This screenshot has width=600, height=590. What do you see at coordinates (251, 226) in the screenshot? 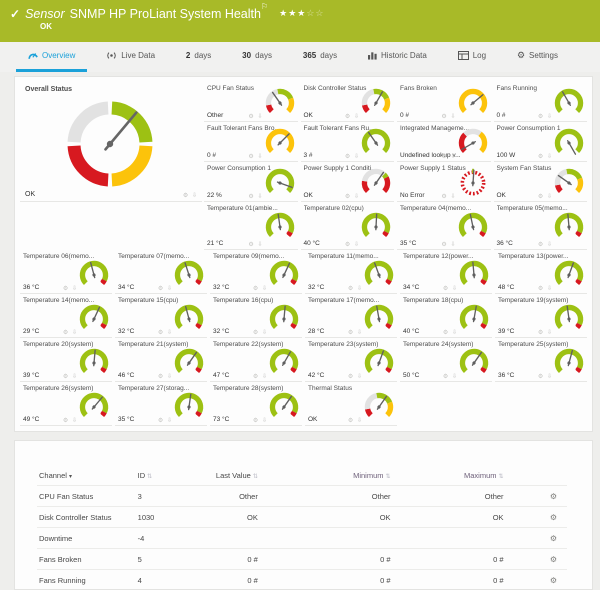
I see `gauge-tile: Temperature 01(ambie... 21 °C ⚙ ⇩` at bounding box center [251, 226].